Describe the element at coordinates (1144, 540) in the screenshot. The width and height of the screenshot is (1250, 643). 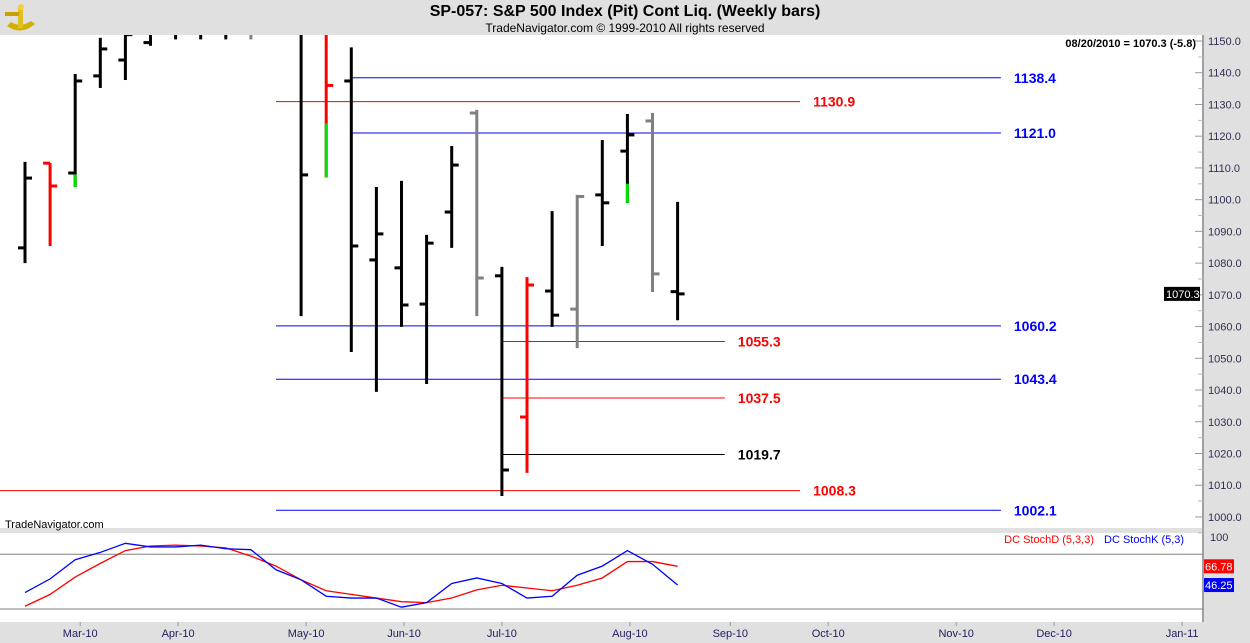
I see `stoch-legend: DC StochK (5,3)` at that location.